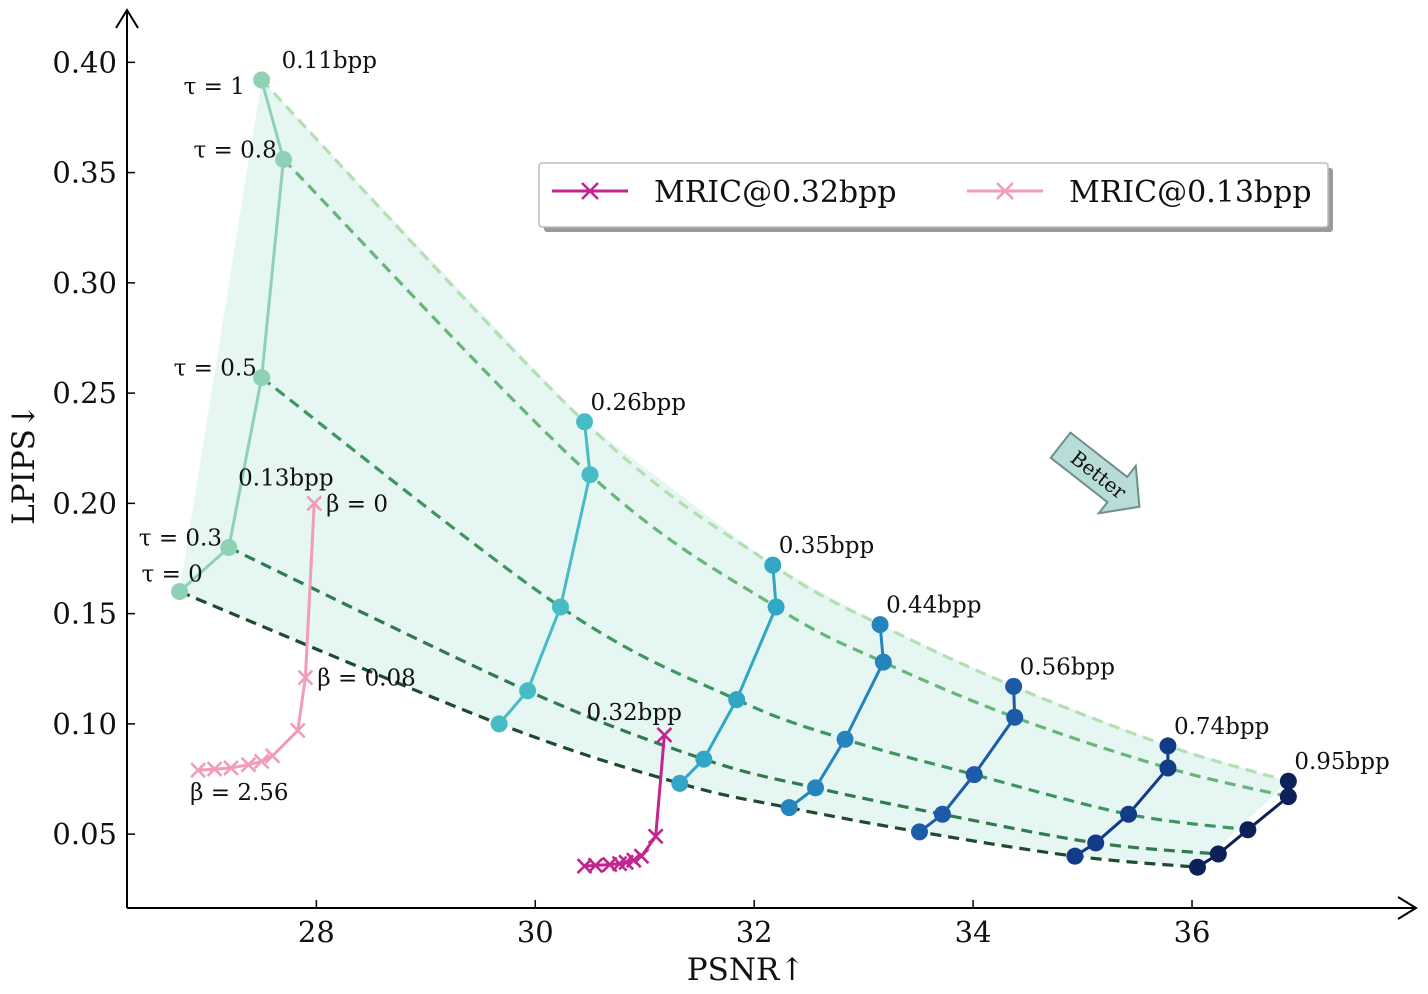 Image resolution: width=1428 pixels, height=994 pixels. What do you see at coordinates (329, 61) in the screenshot?
I see `bitrate-label: 0.11bpp` at bounding box center [329, 61].